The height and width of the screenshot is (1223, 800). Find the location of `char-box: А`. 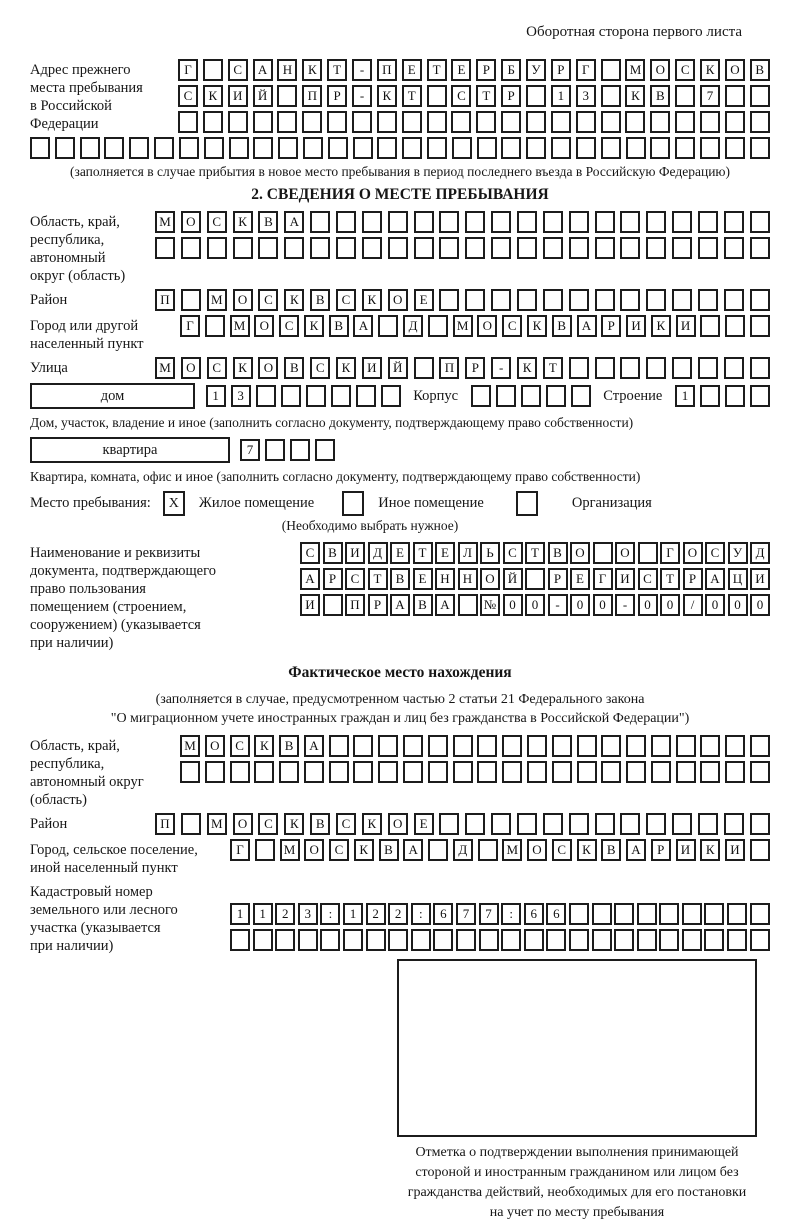

char-box: А is located at coordinates (715, 579).